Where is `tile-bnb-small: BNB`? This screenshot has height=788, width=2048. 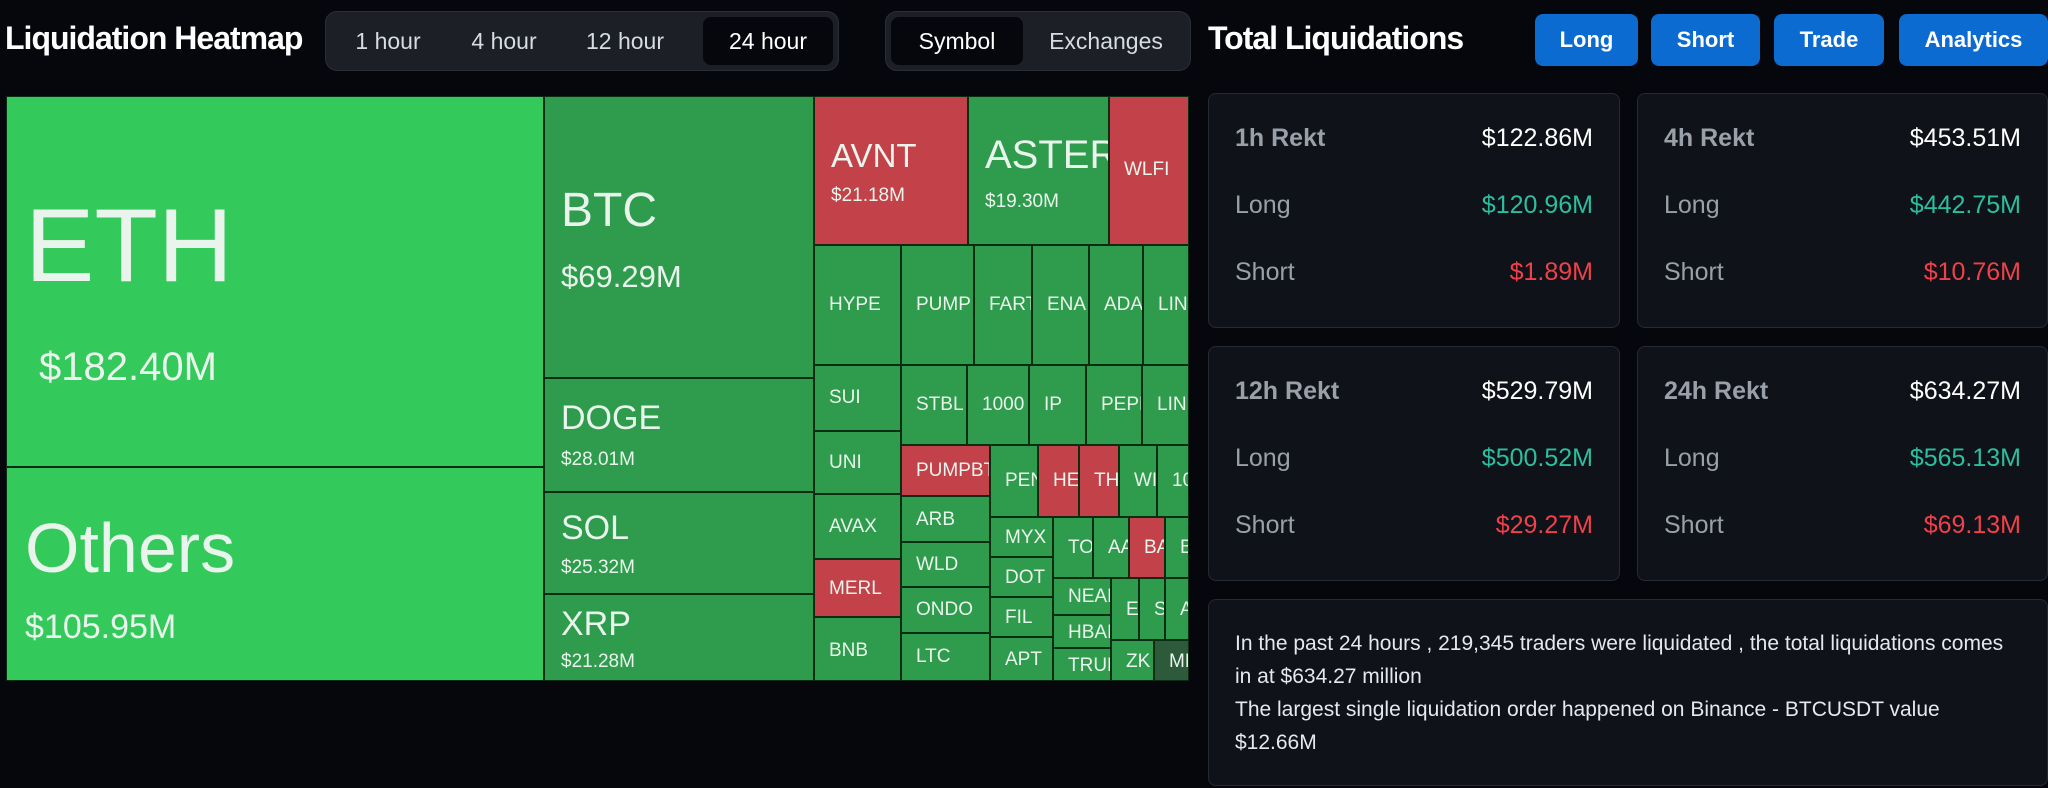
tile-bnb-small: BNB is located at coordinates (1177, 547).